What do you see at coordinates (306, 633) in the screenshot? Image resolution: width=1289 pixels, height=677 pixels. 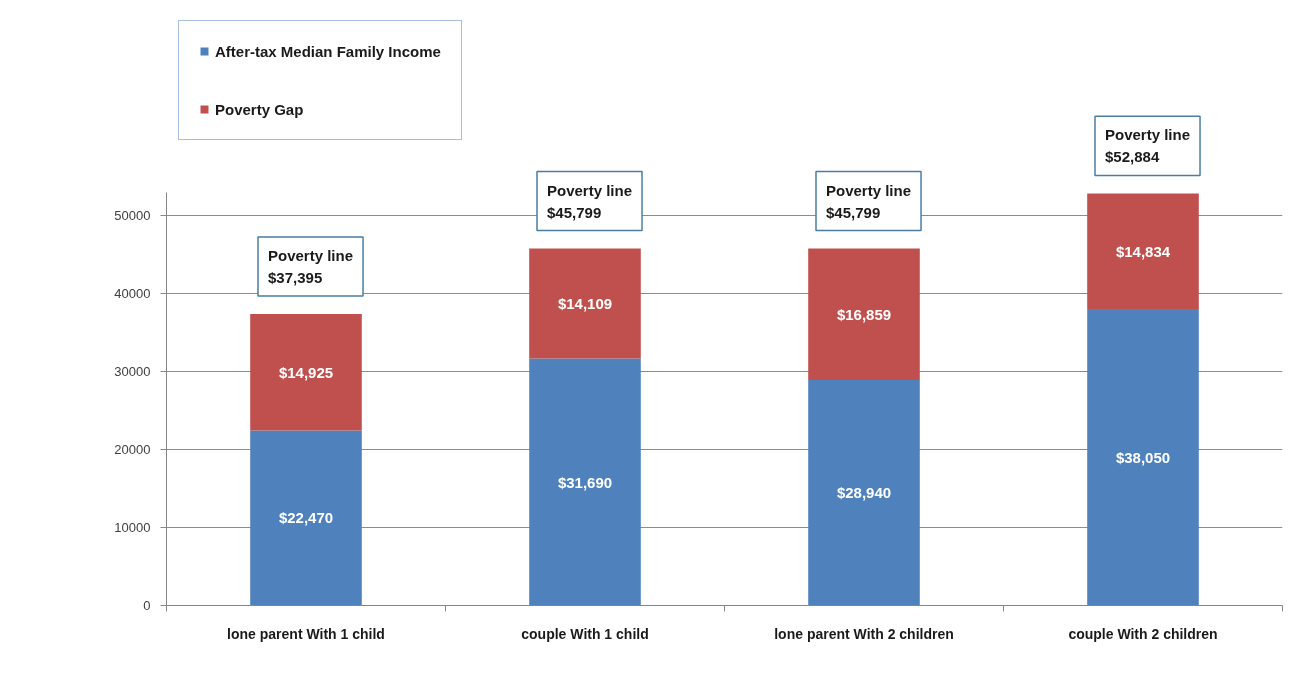 I see `x-tick-label: lone parent With 1 child` at bounding box center [306, 633].